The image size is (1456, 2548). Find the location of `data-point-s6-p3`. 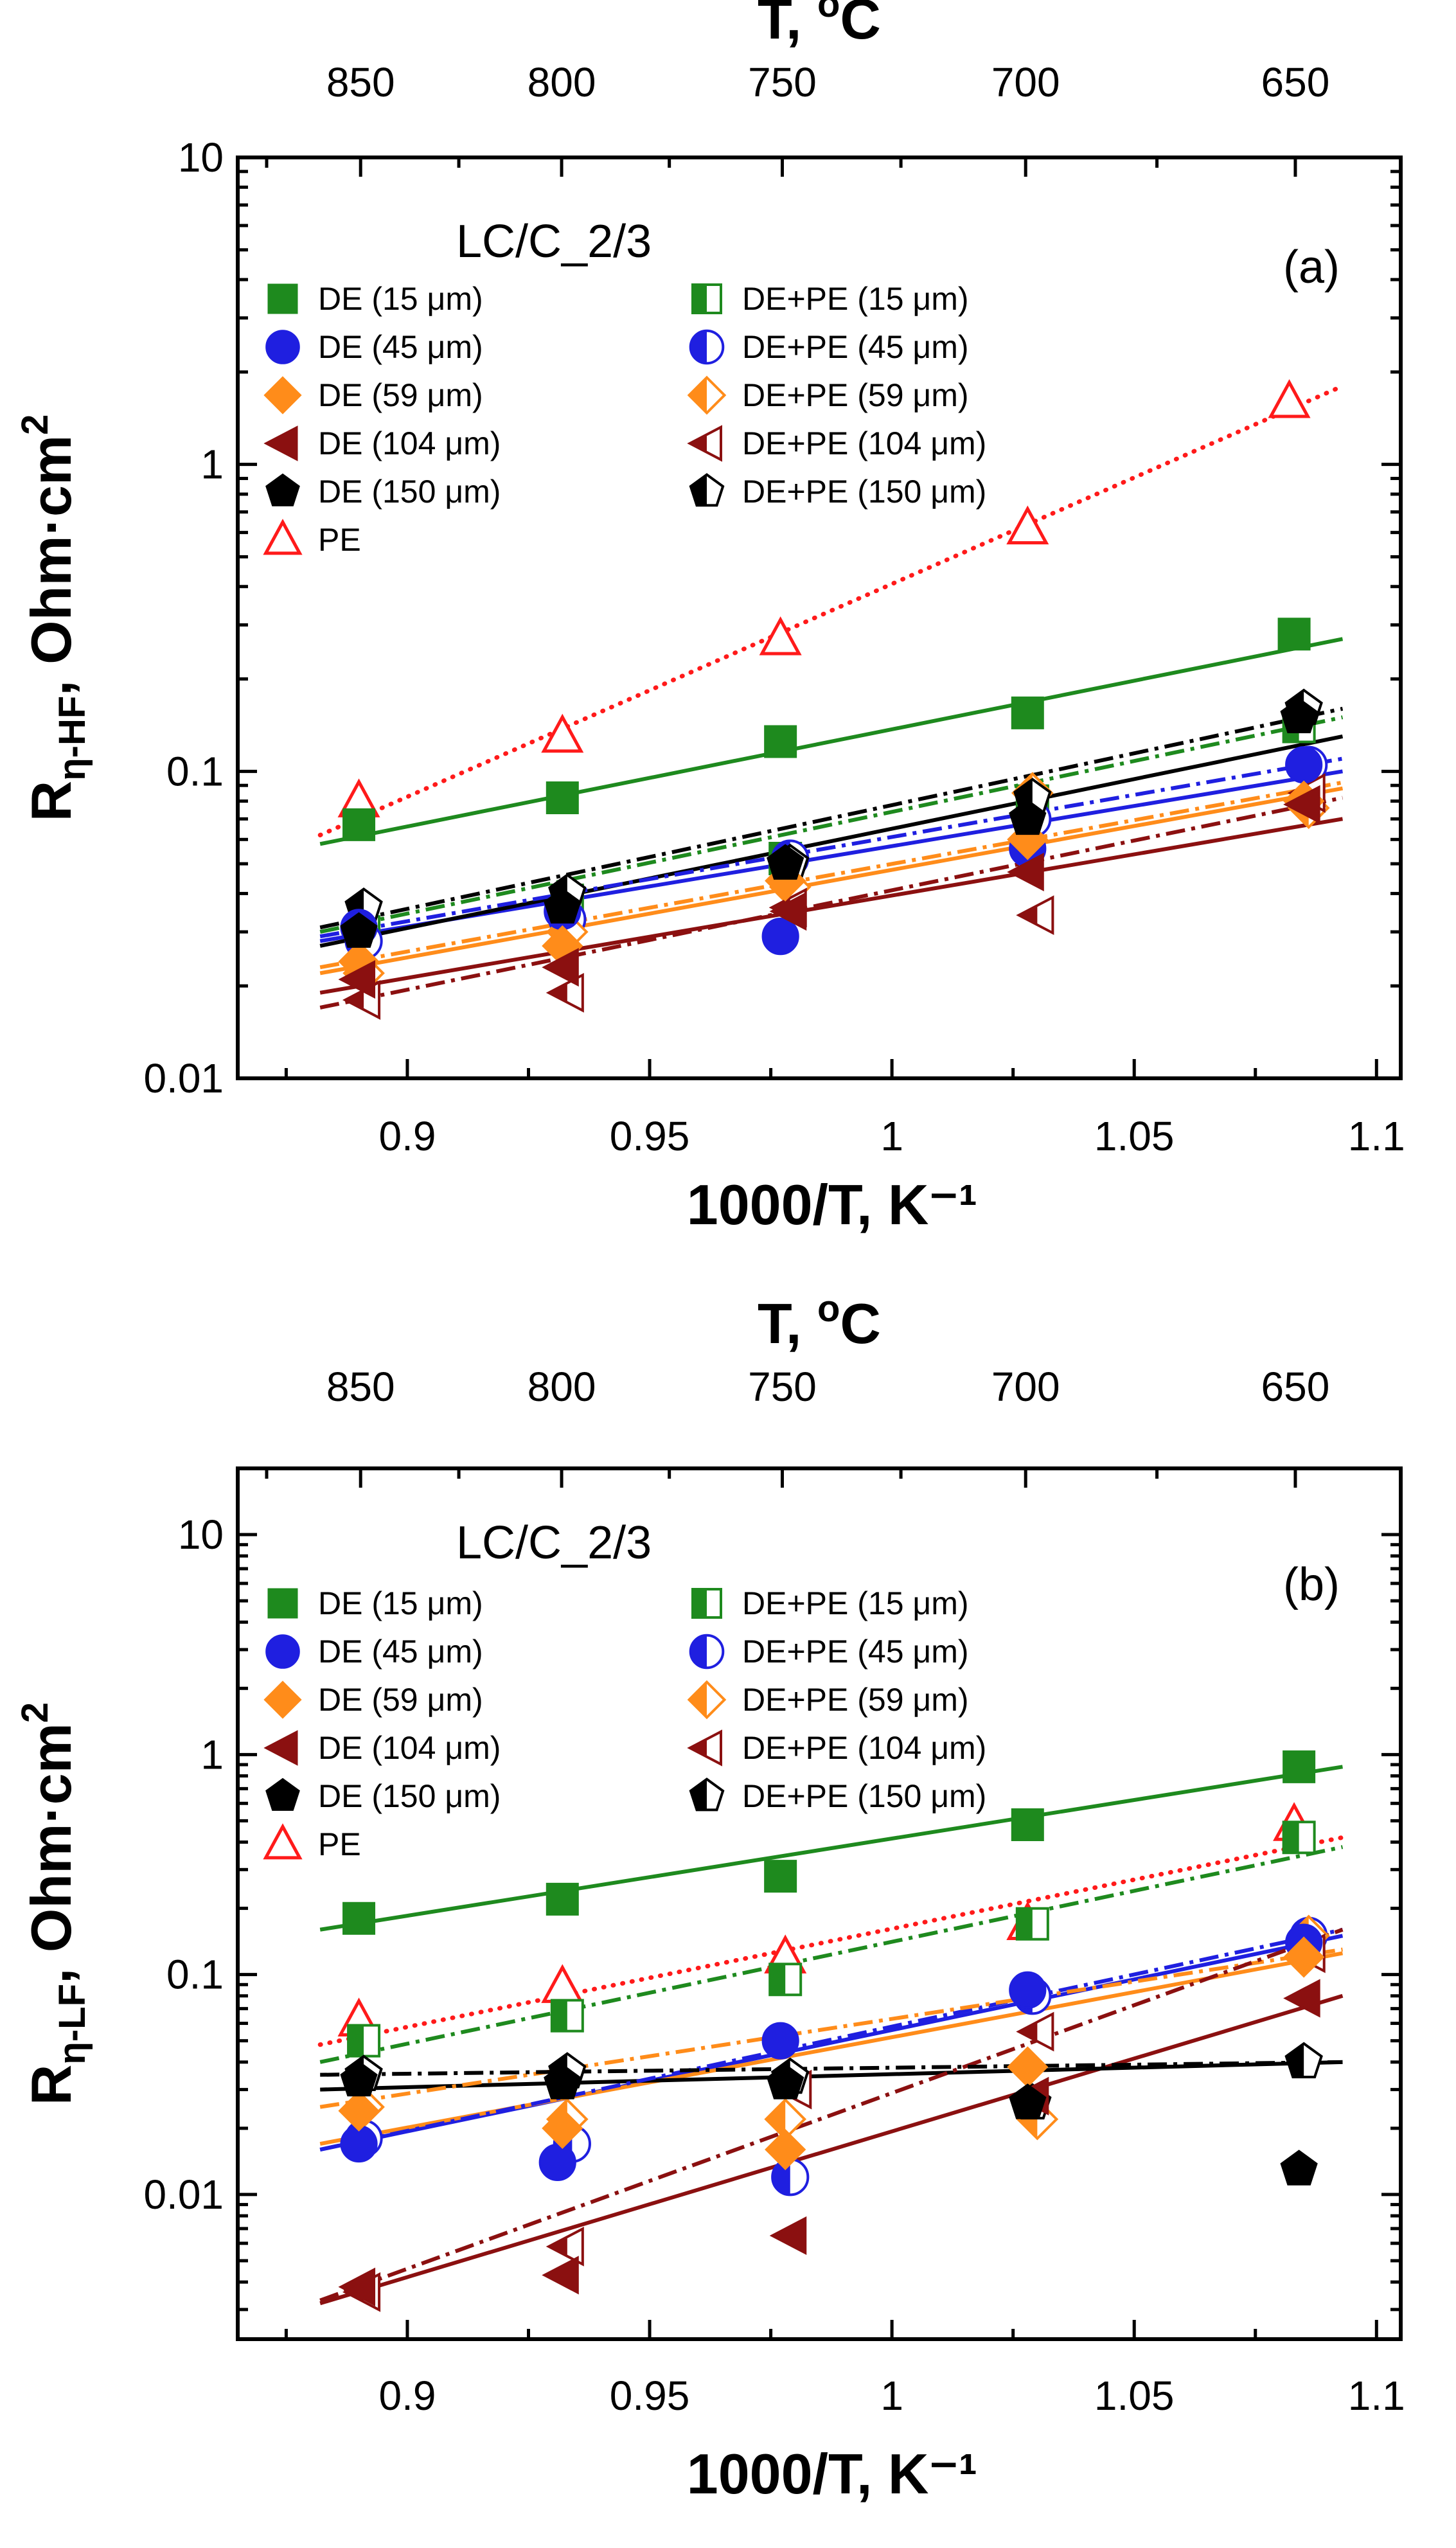

data-point-s6-p3 is located at coordinates (1032, 1924).